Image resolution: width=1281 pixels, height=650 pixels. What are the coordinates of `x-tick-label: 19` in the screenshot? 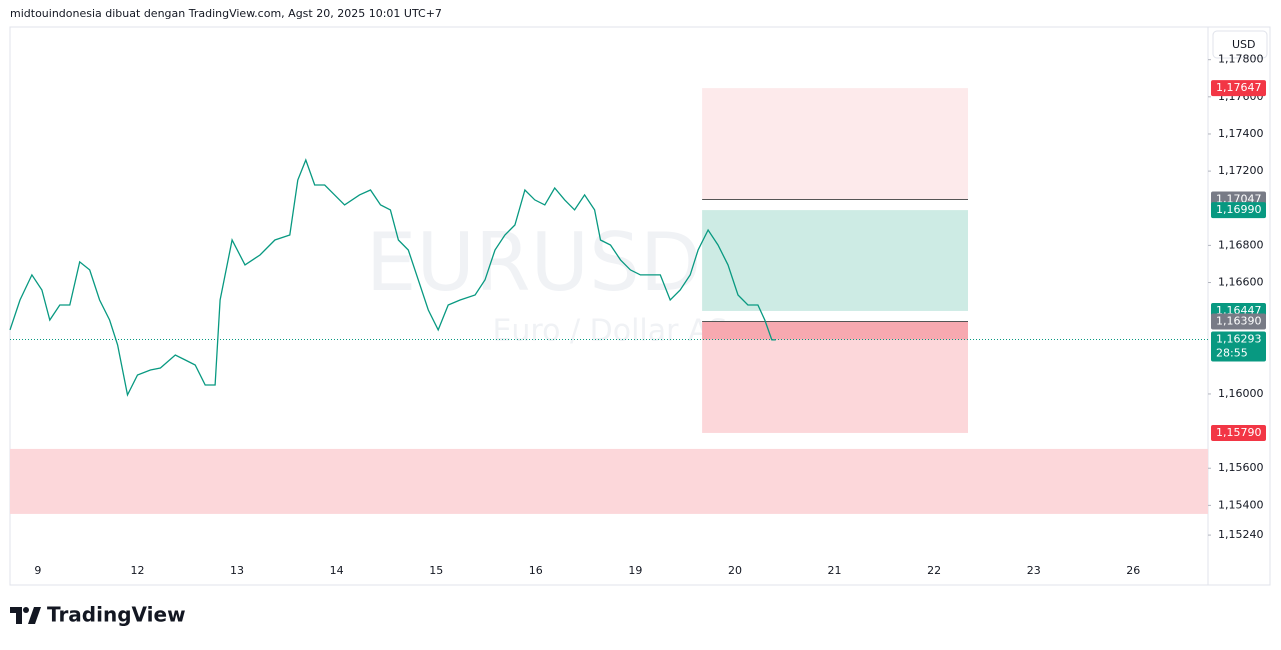 It's located at (635, 570).